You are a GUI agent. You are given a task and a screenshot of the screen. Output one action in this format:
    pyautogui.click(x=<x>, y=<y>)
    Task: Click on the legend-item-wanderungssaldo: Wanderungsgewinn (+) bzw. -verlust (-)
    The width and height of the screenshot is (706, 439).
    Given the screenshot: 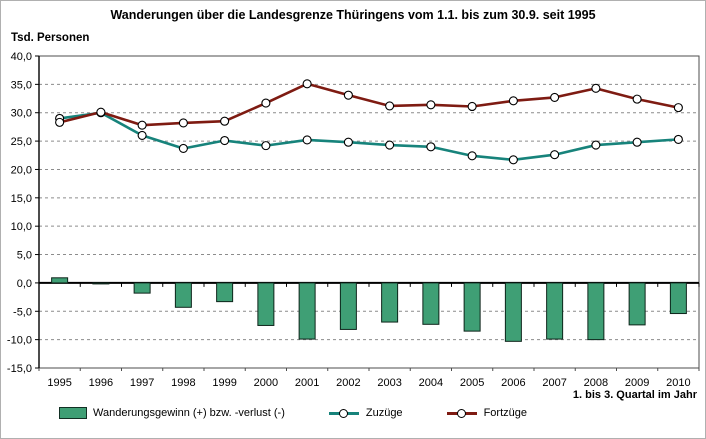 What is the action you would take?
    pyautogui.click(x=172, y=413)
    